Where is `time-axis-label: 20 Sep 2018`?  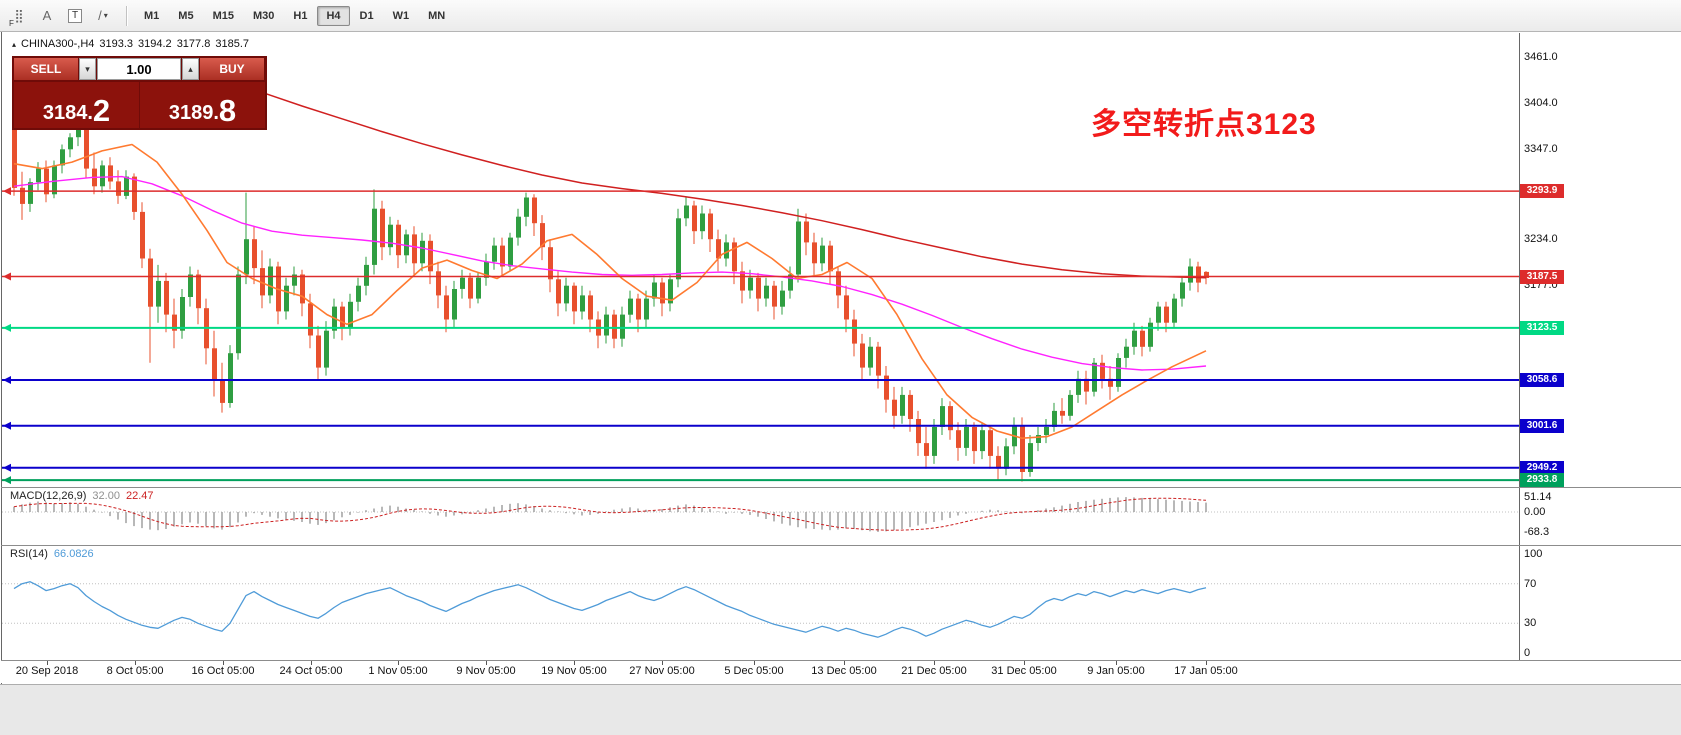 time-axis-label: 20 Sep 2018 is located at coordinates (47, 671).